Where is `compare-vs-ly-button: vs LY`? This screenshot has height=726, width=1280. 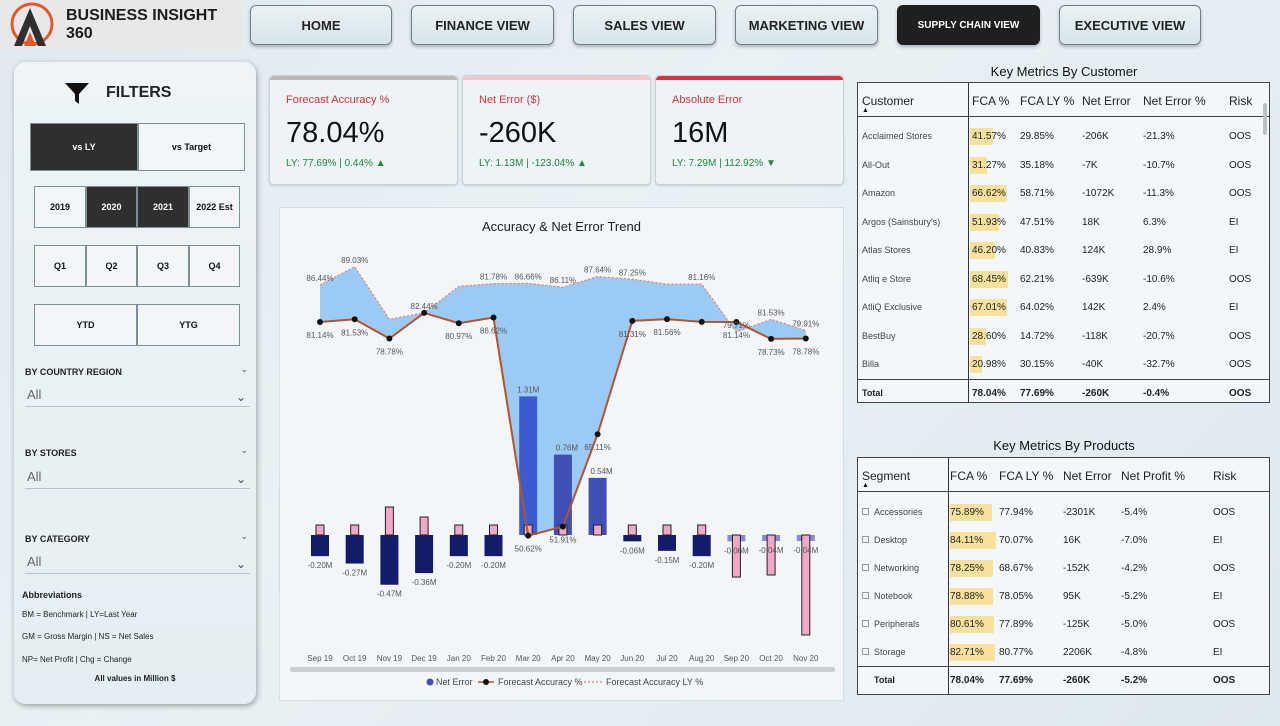
compare-vs-ly-button: vs LY is located at coordinates (84, 147).